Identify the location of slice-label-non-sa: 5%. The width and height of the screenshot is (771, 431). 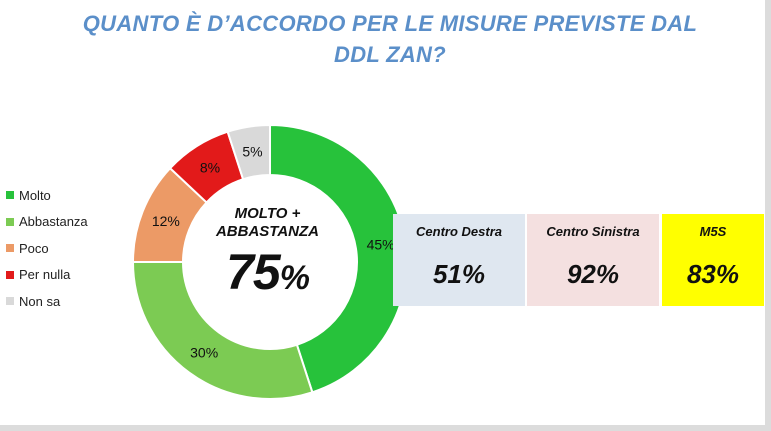
(252, 151).